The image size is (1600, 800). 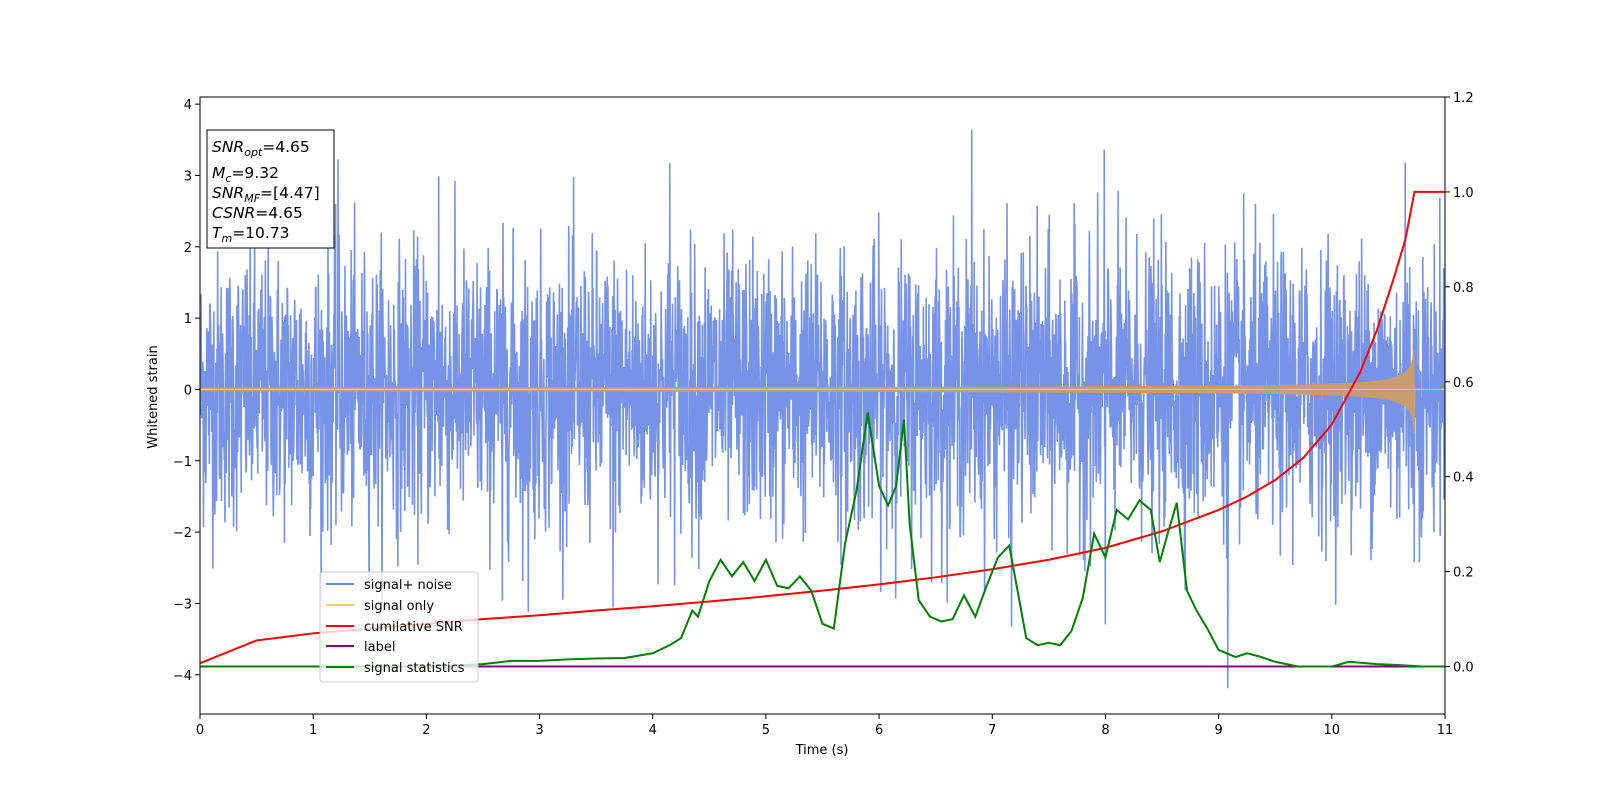 What do you see at coordinates (245, 174) in the screenshot?
I see `info-chirp-mass: Mc=9.32` at bounding box center [245, 174].